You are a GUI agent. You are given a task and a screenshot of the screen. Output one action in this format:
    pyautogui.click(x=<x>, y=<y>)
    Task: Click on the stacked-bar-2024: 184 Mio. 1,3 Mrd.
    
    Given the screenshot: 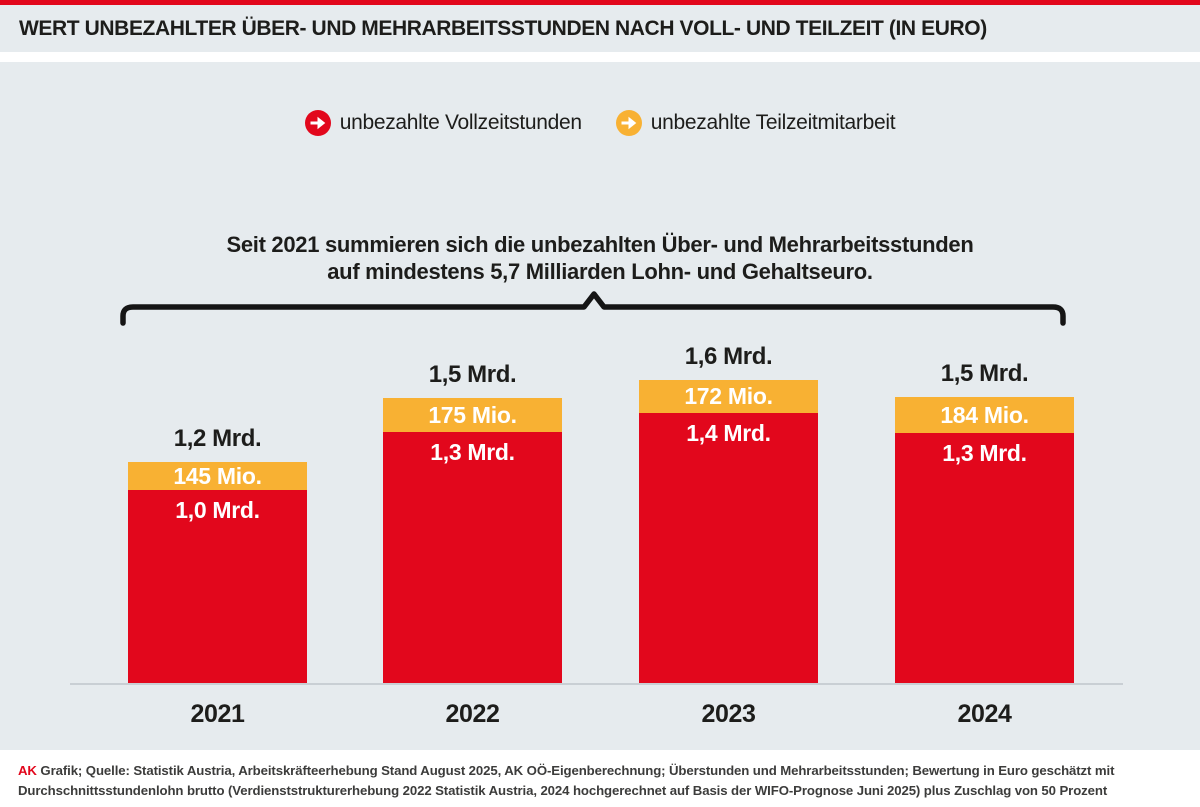 What is the action you would take?
    pyautogui.click(x=984, y=540)
    